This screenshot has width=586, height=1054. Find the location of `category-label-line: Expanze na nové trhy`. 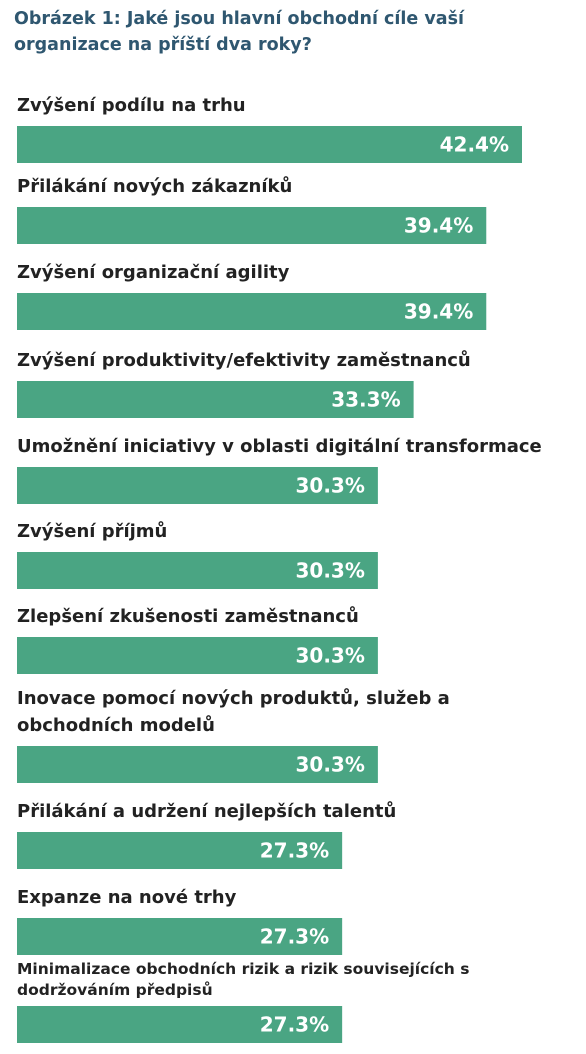

category-label-line: Expanze na nové trhy is located at coordinates (127, 897).